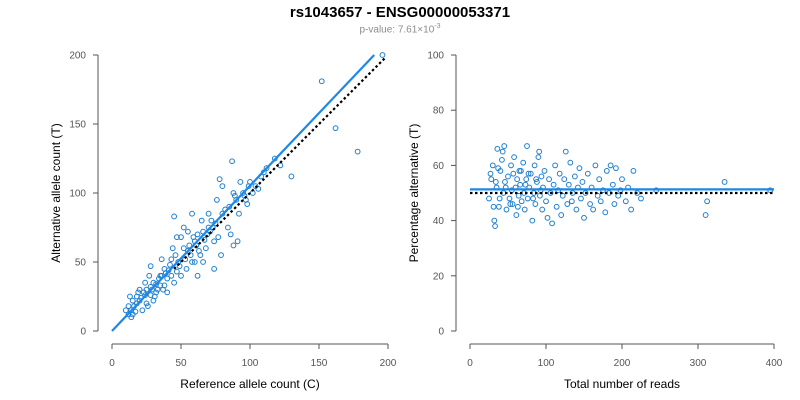 Image resolution: width=800 pixels, height=400 pixels. What do you see at coordinates (435, 56) in the screenshot?
I see `right-y-tick-label: 100` at bounding box center [435, 56].